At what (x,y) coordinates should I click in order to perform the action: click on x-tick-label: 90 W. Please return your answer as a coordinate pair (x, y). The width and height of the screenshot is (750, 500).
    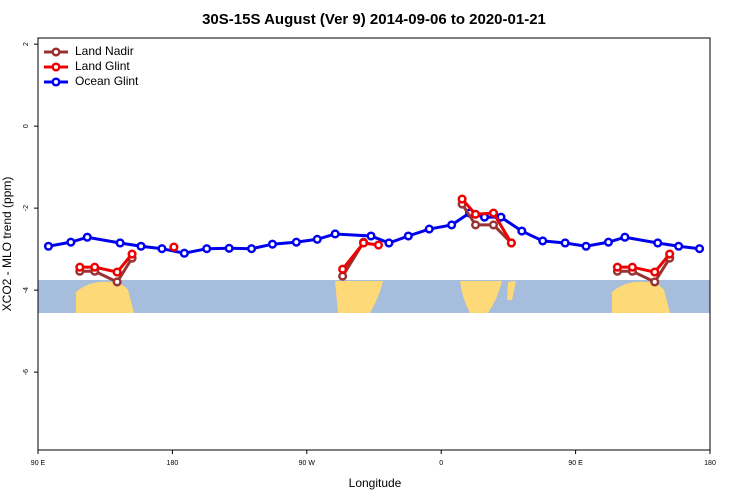
    Looking at the image, I should click on (307, 463).